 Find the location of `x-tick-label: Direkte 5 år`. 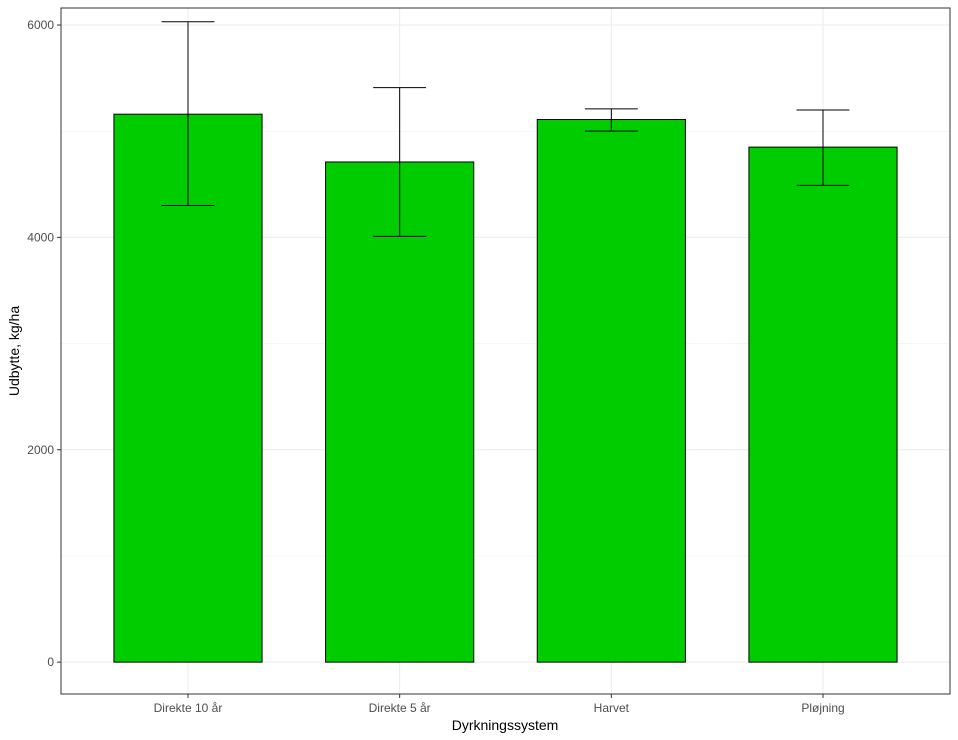

x-tick-label: Direkte 5 år is located at coordinates (400, 708).